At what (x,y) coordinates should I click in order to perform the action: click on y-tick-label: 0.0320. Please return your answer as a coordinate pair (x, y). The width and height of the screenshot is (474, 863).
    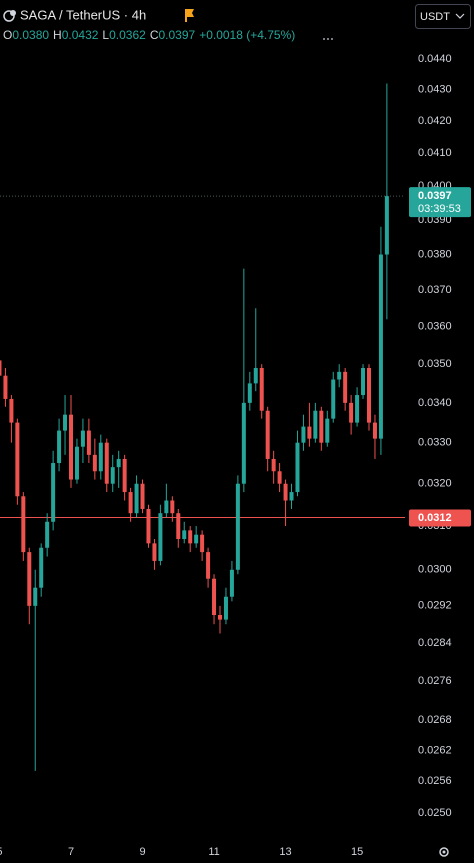
    Looking at the image, I should click on (435, 484).